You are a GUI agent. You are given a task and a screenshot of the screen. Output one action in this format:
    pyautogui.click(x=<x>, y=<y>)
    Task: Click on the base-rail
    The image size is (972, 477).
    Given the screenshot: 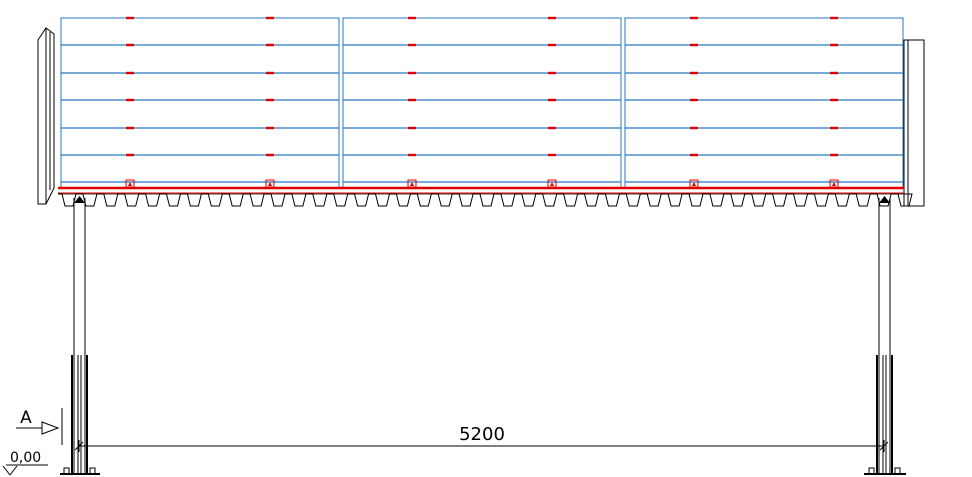 What is the action you would take?
    pyautogui.click(x=481, y=190)
    